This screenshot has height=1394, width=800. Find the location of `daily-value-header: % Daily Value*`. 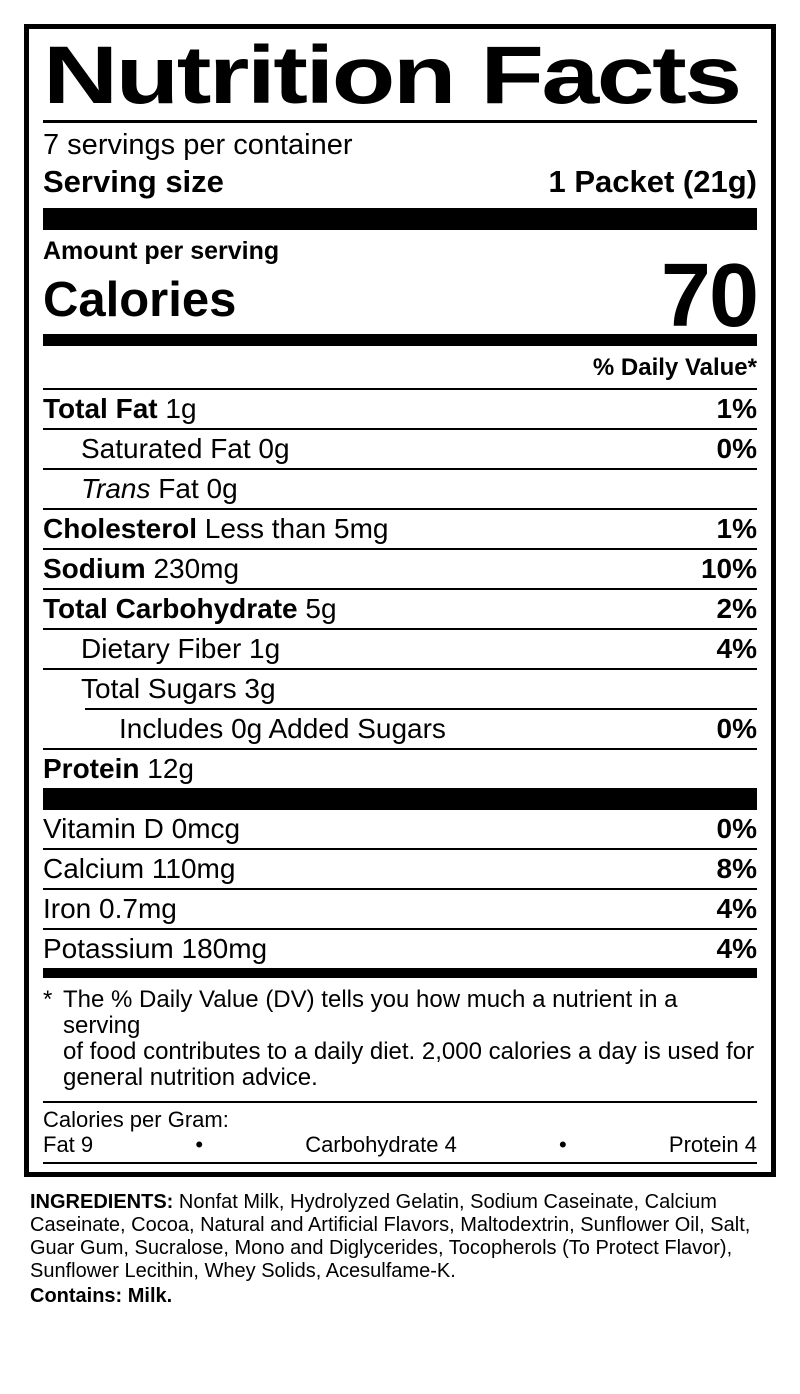

daily-value-header: % Daily Value* is located at coordinates (674, 367).